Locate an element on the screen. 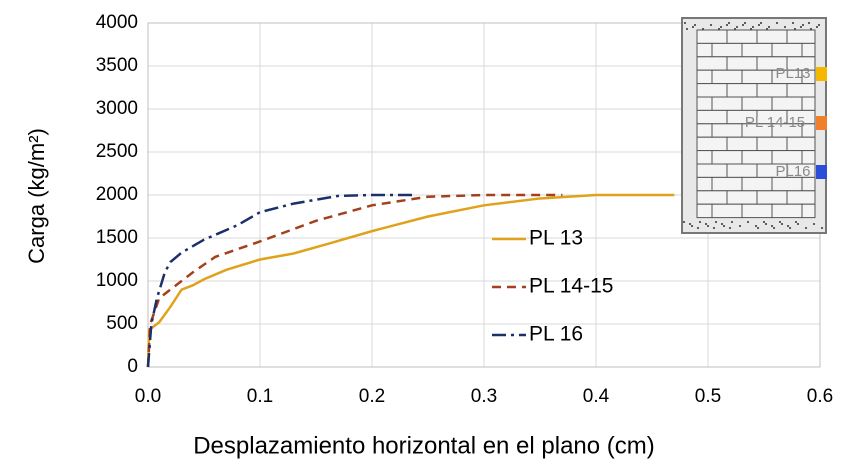  x-tick-label: 0.0 is located at coordinates (148, 396).